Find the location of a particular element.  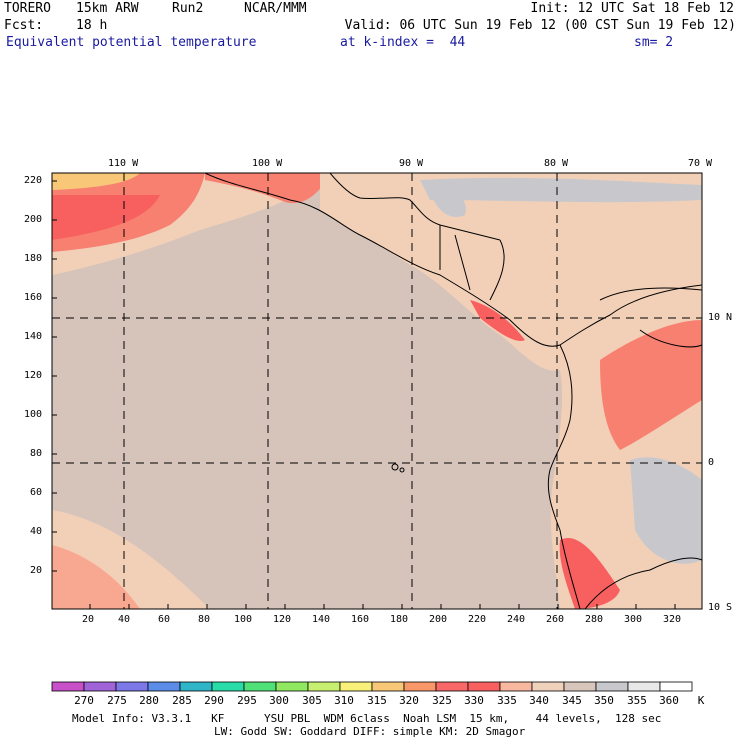

model-name: TORERO is located at coordinates (27, 8).